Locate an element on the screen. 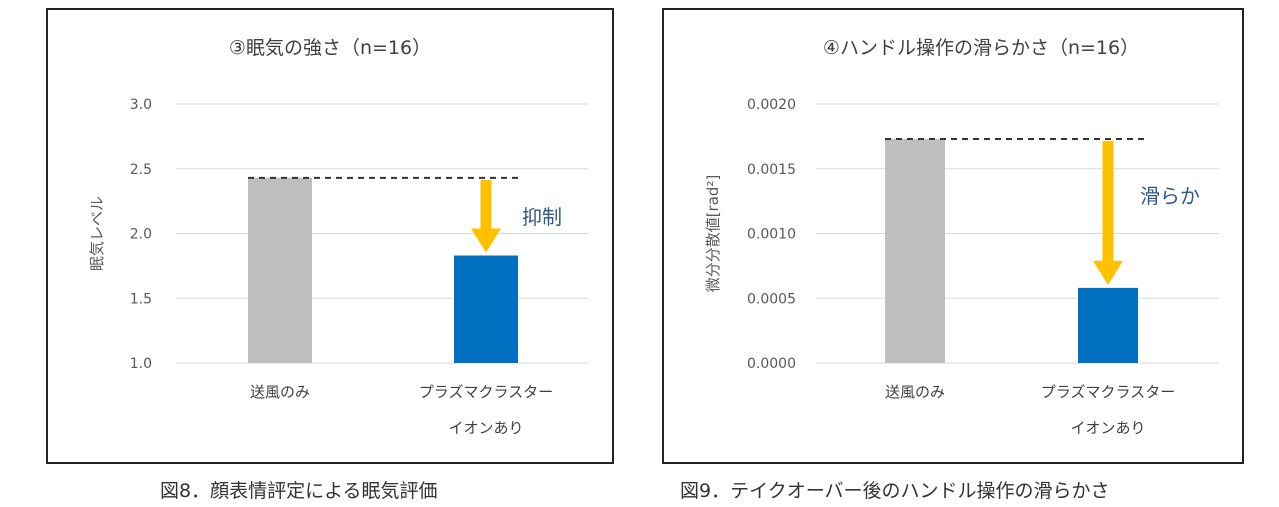 This screenshot has width=1279, height=507. y-axis-label: 微分分散値[rad²] is located at coordinates (713, 234).